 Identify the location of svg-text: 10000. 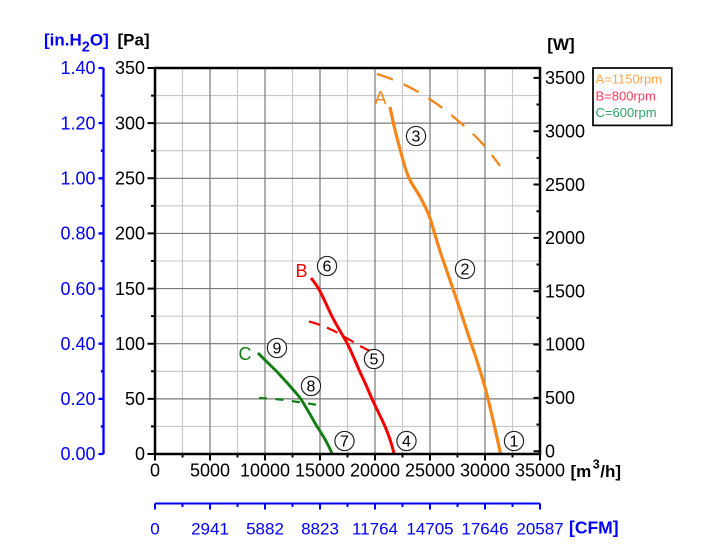
(265, 471).